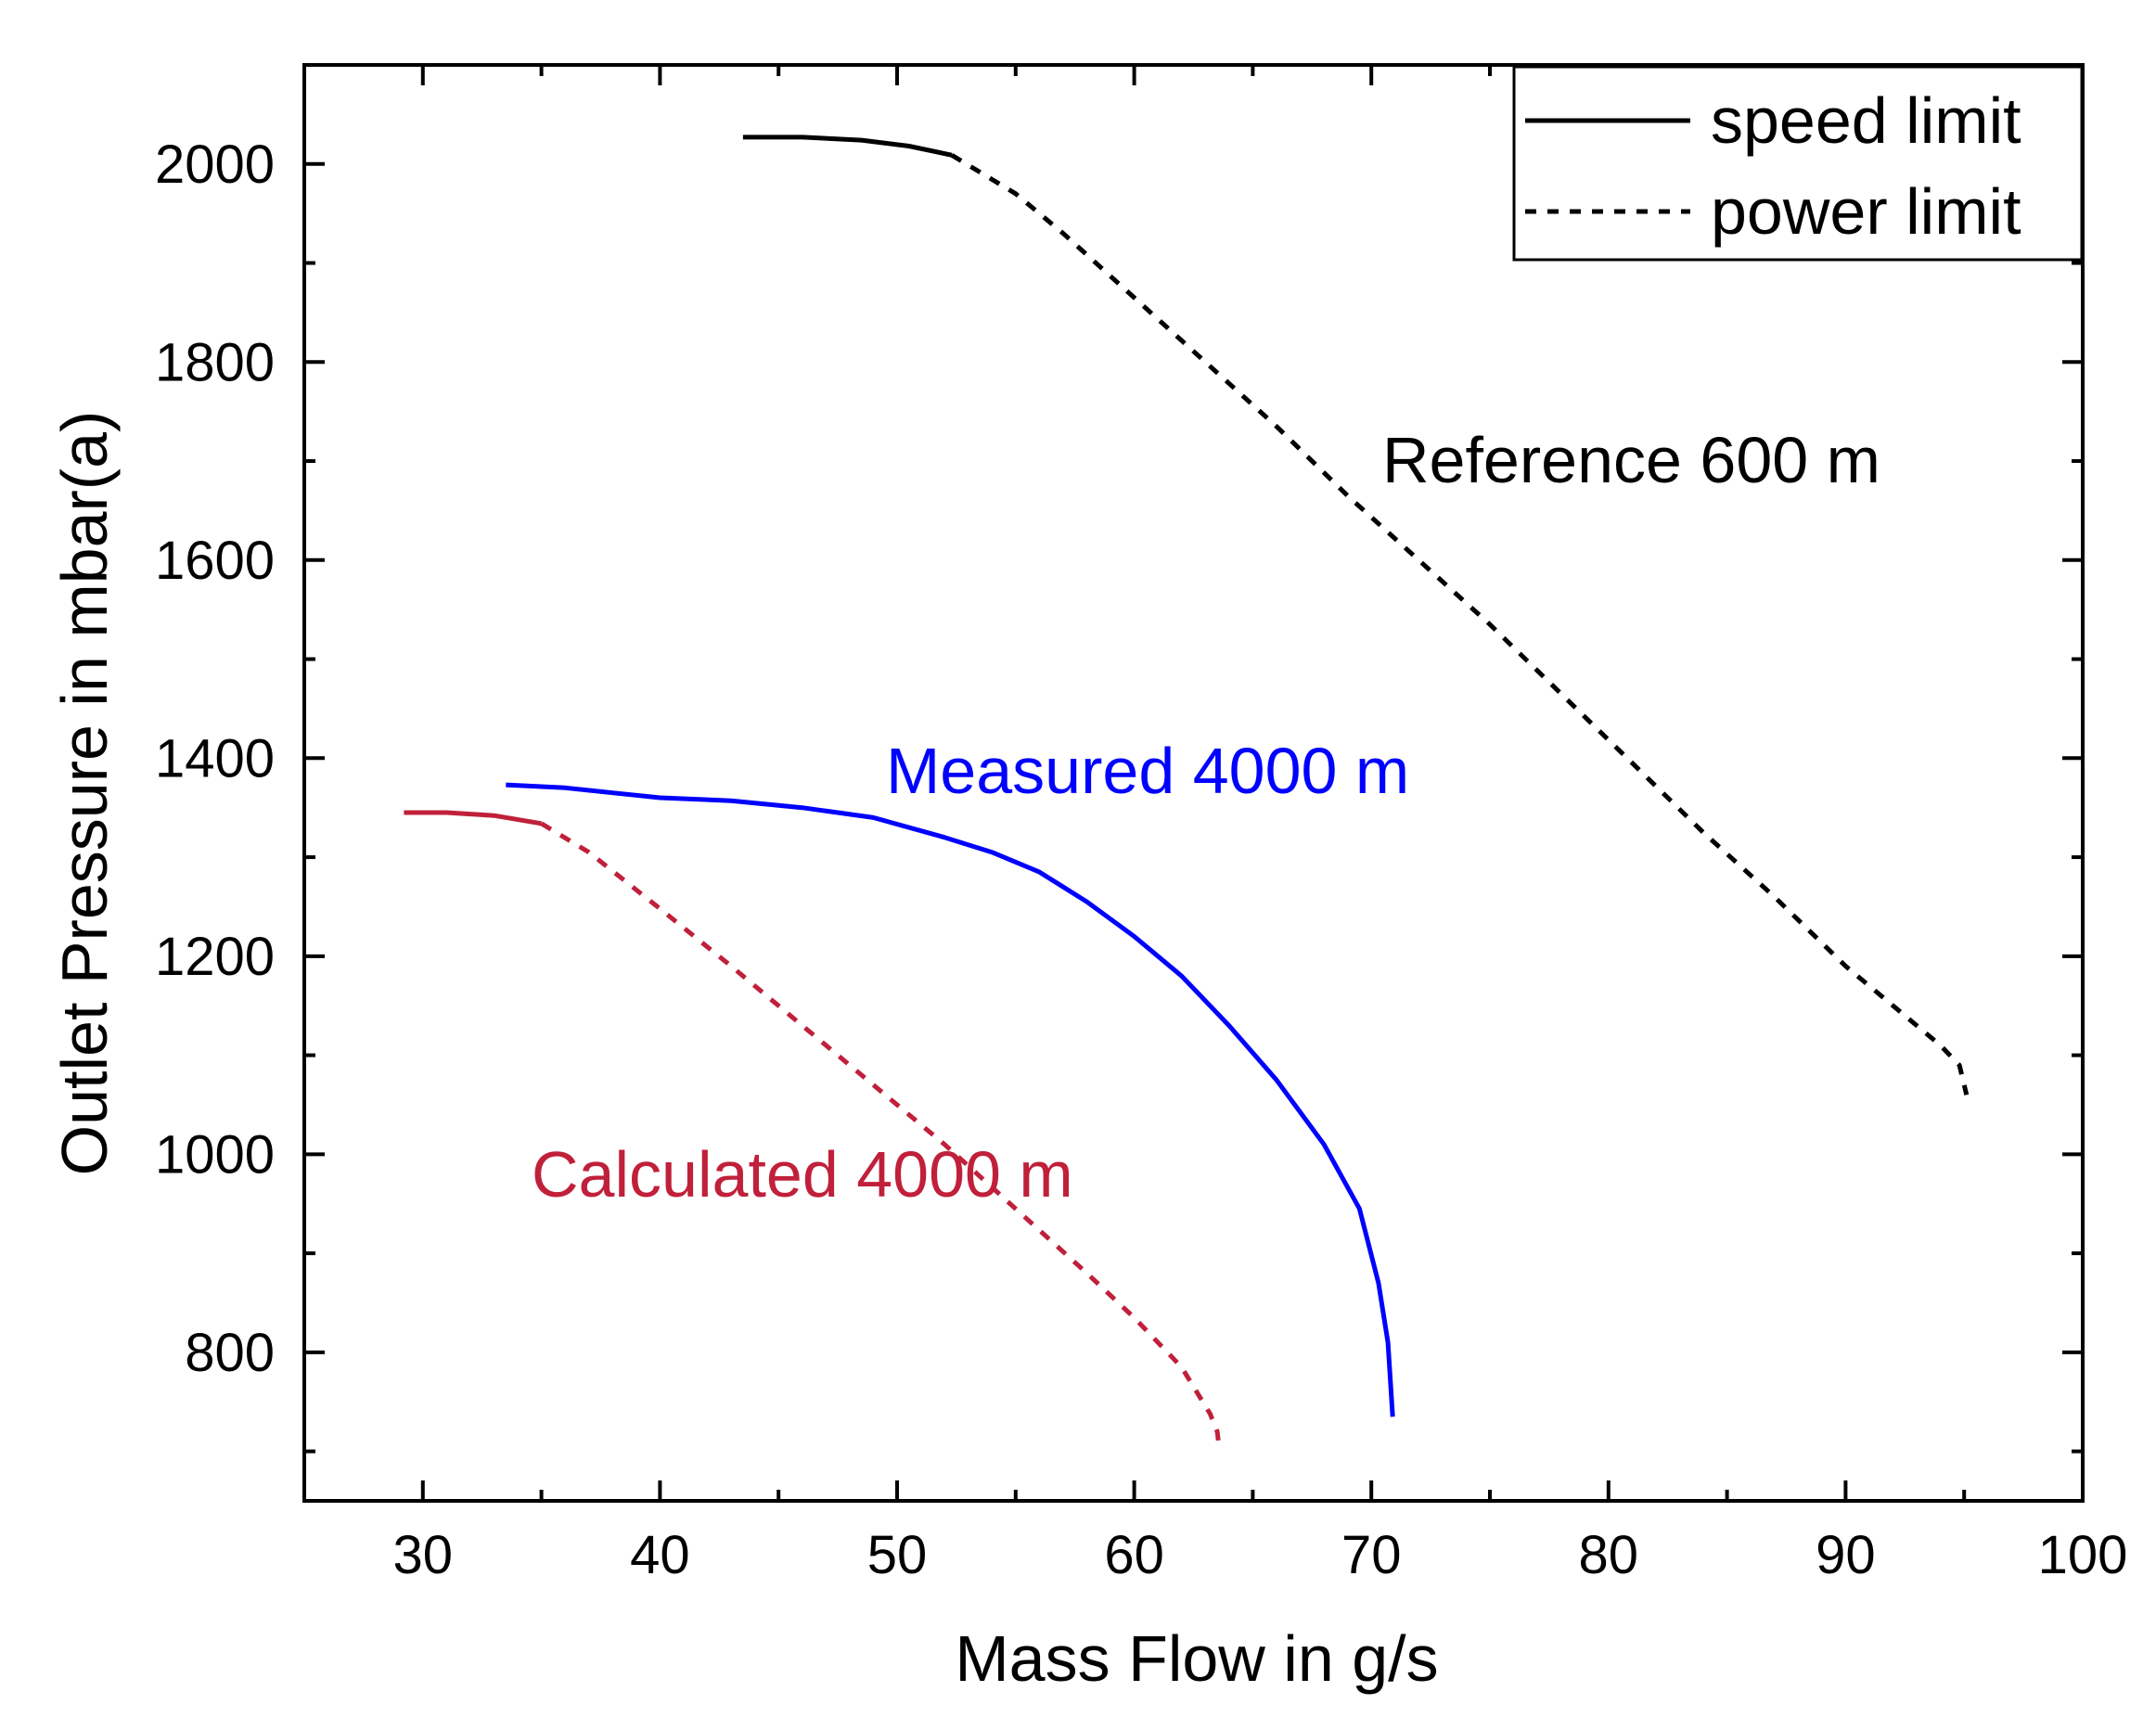 Image resolution: width=2156 pixels, height=1717 pixels. Describe the element at coordinates (1846, 1555) in the screenshot. I see `x-tick-label: 90` at that location.